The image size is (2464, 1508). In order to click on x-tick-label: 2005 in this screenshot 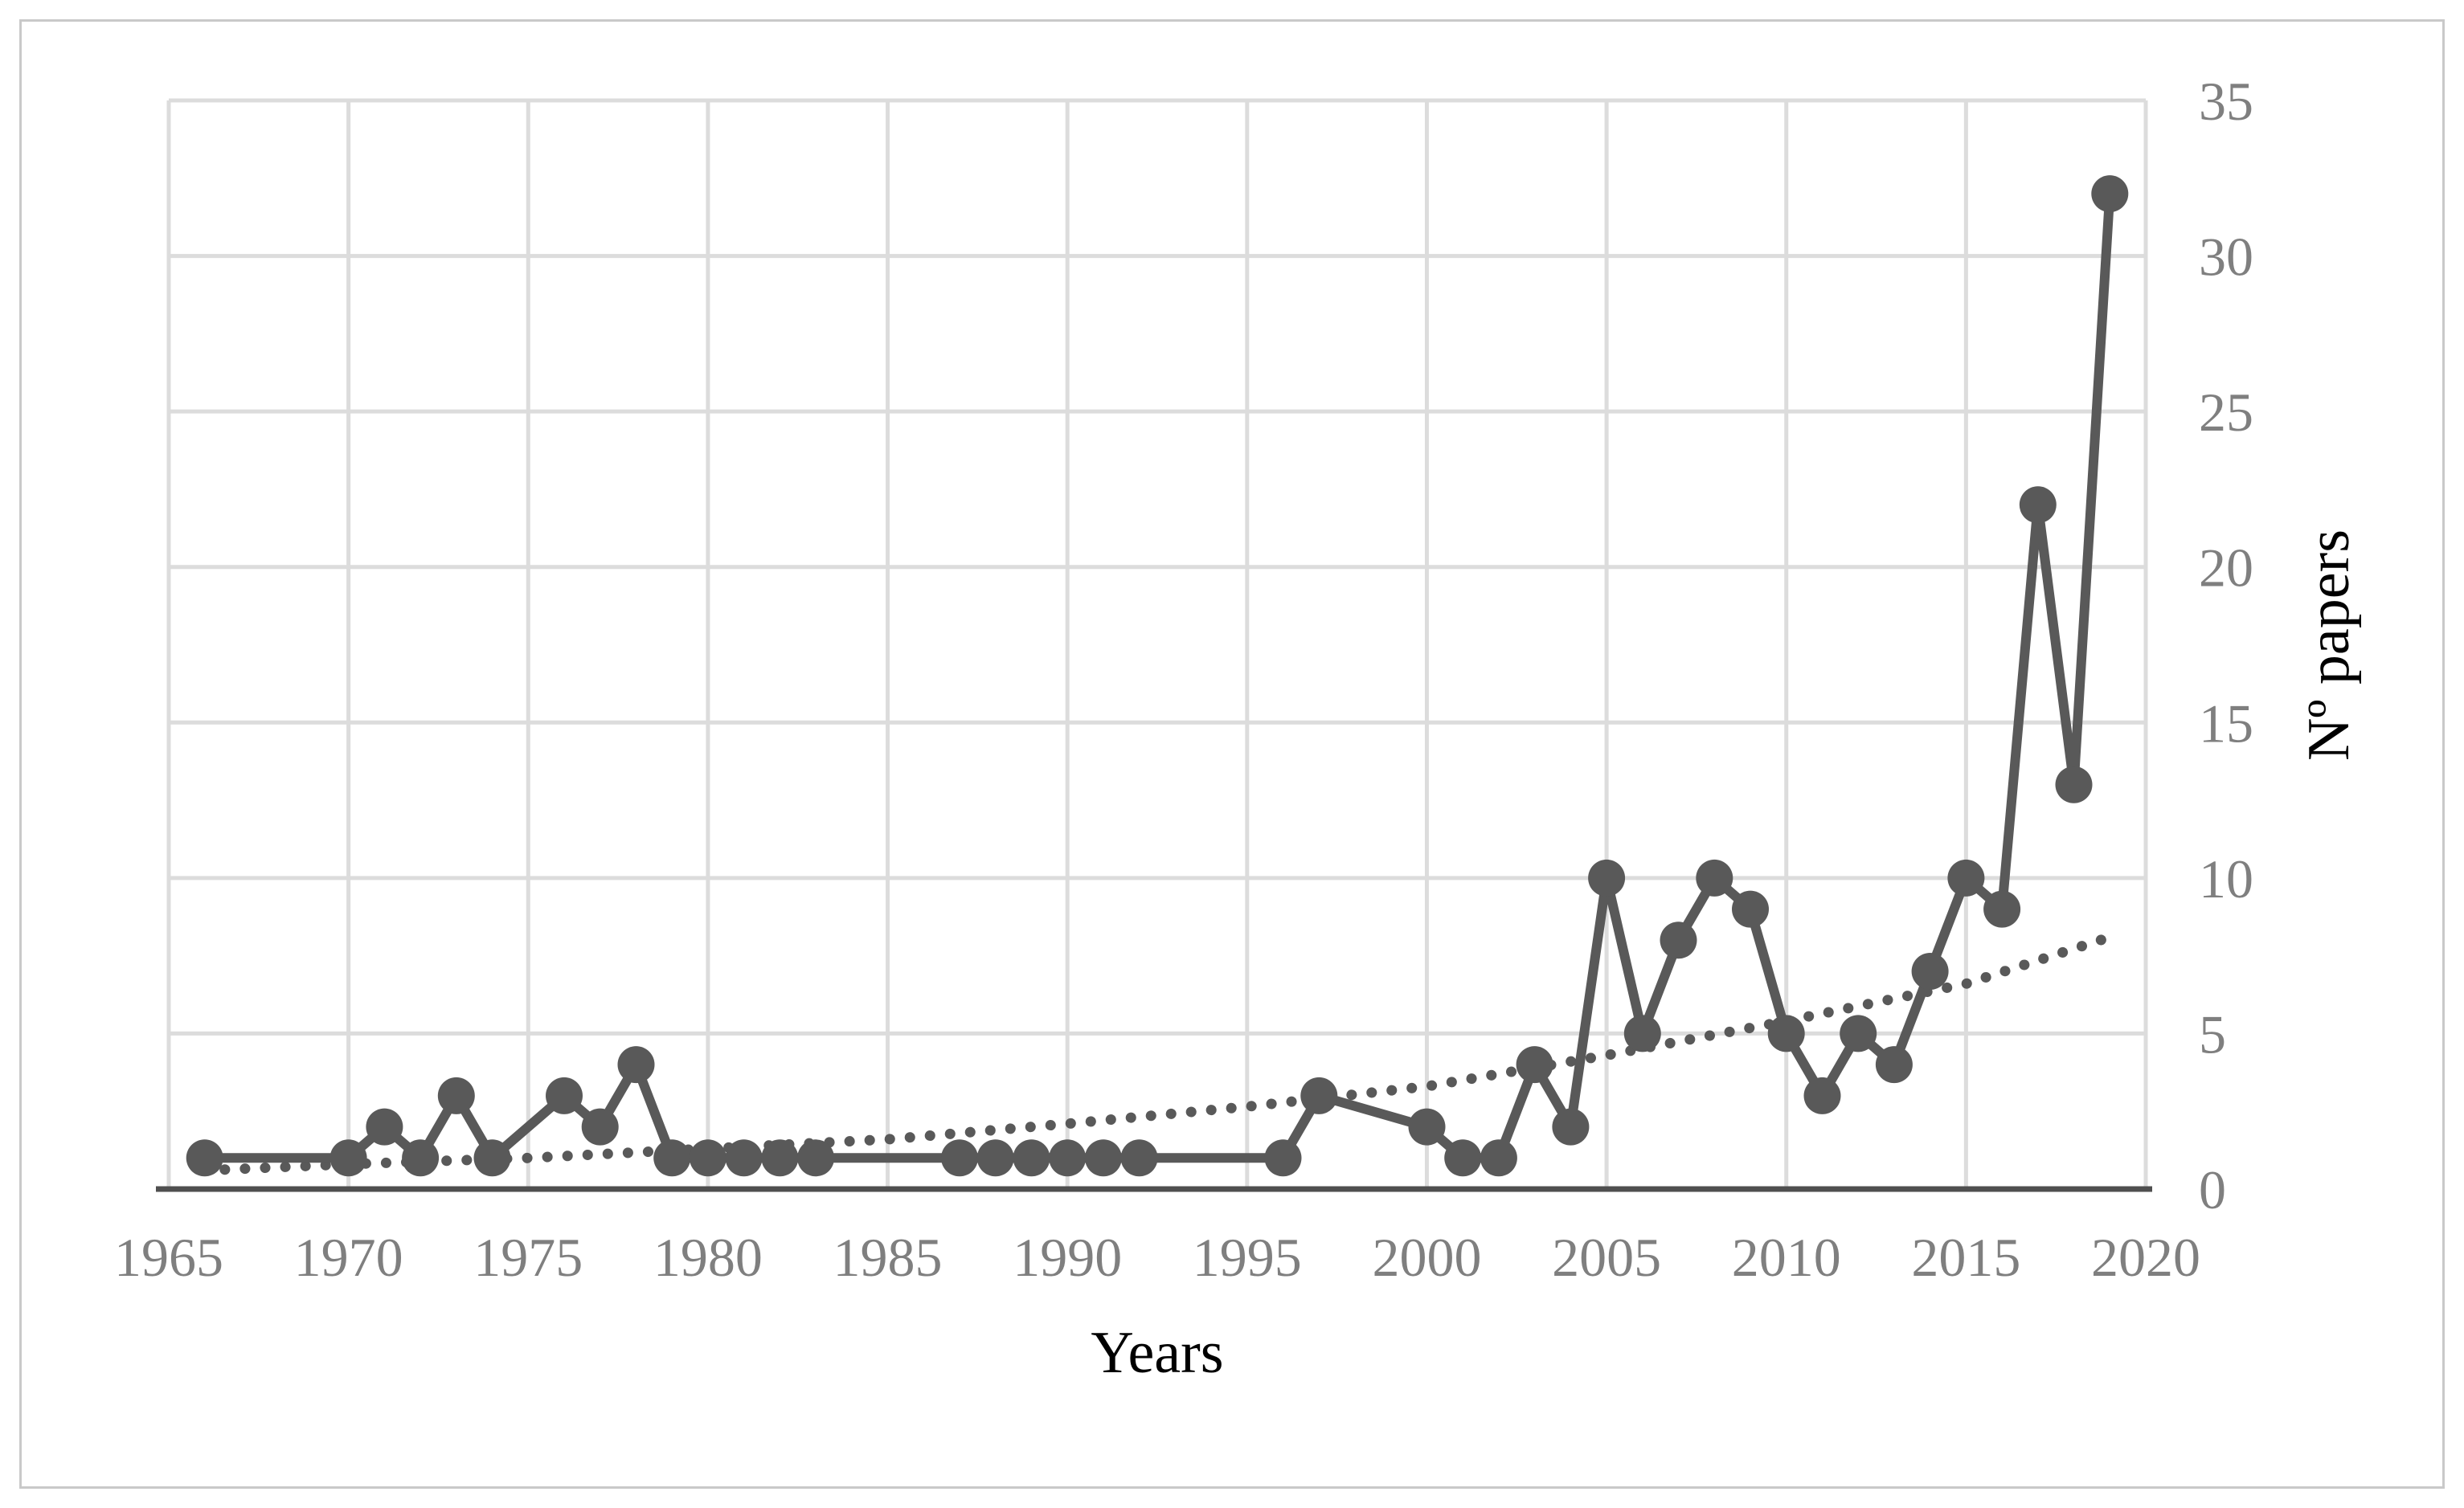, I will do `click(1606, 1257)`.